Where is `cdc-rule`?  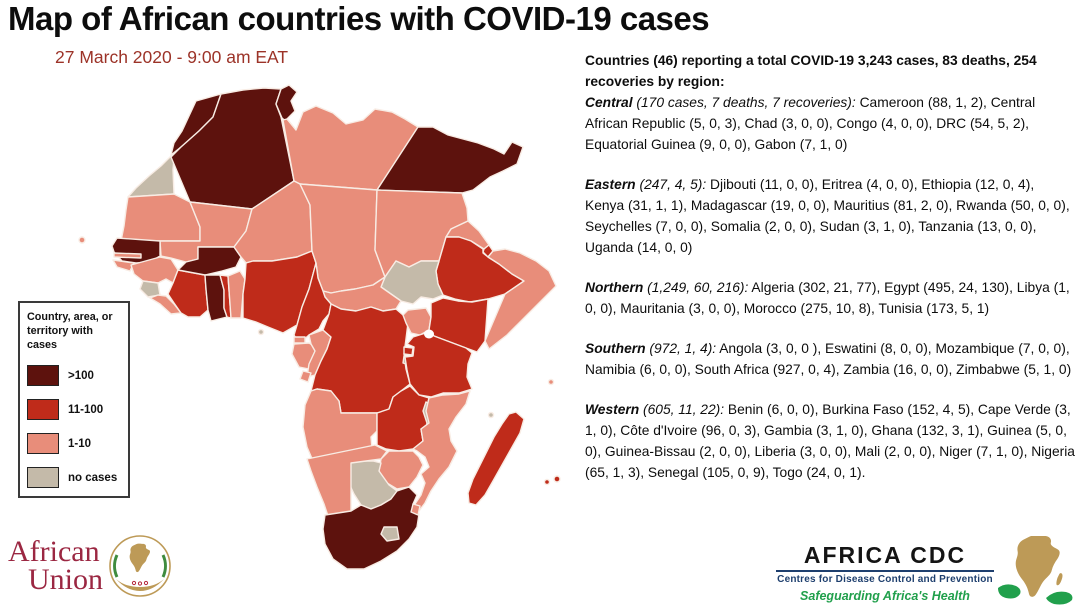
cdc-rule is located at coordinates (885, 571).